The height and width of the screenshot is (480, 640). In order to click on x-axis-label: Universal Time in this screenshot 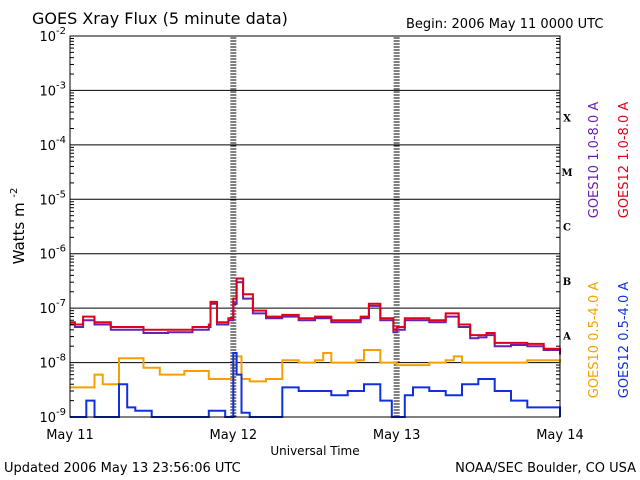, I will do `click(314, 451)`.